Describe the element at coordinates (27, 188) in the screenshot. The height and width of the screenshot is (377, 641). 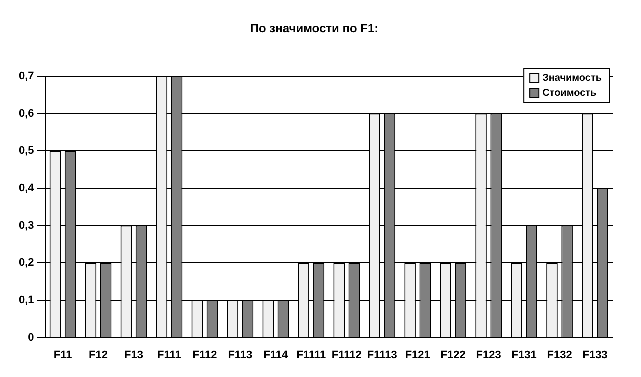
I see `y-tick-label: 0,4` at that location.